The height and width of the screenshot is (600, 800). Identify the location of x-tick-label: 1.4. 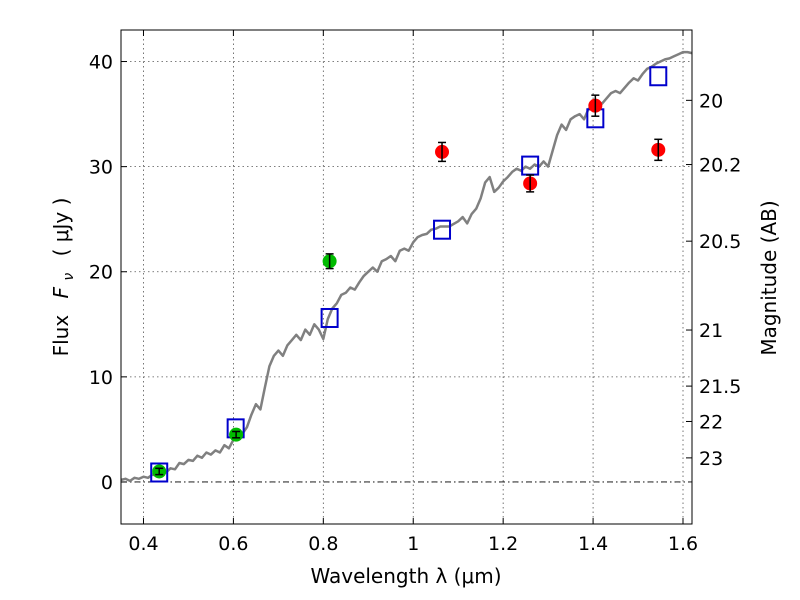
(593, 544).